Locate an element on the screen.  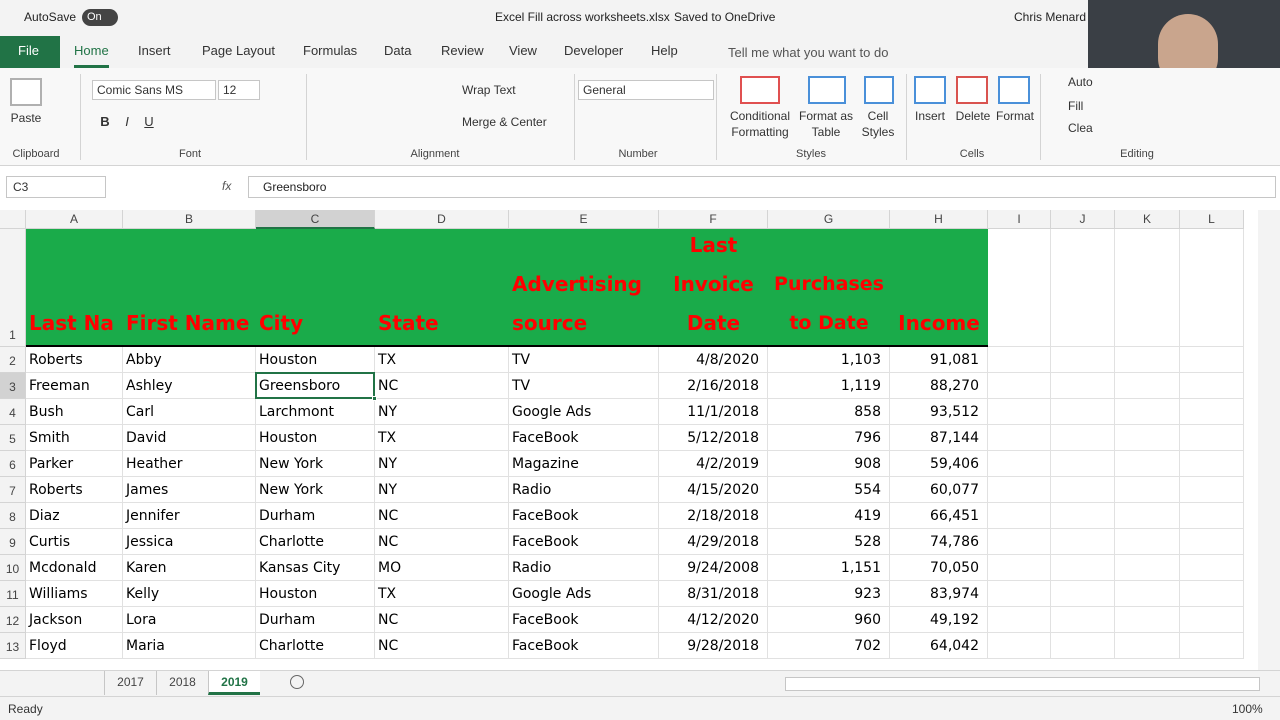
data-cell: Google Ads is located at coordinates (584, 594).